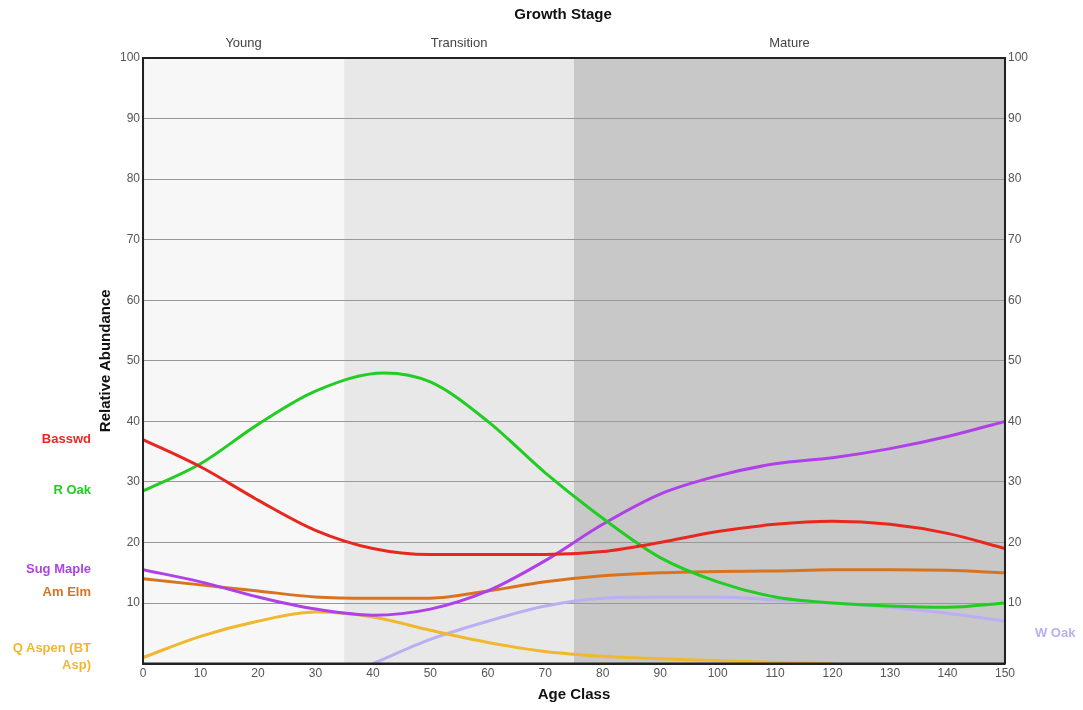  Describe the element at coordinates (373, 673) in the screenshot. I see `x-tick-label: 40` at that location.